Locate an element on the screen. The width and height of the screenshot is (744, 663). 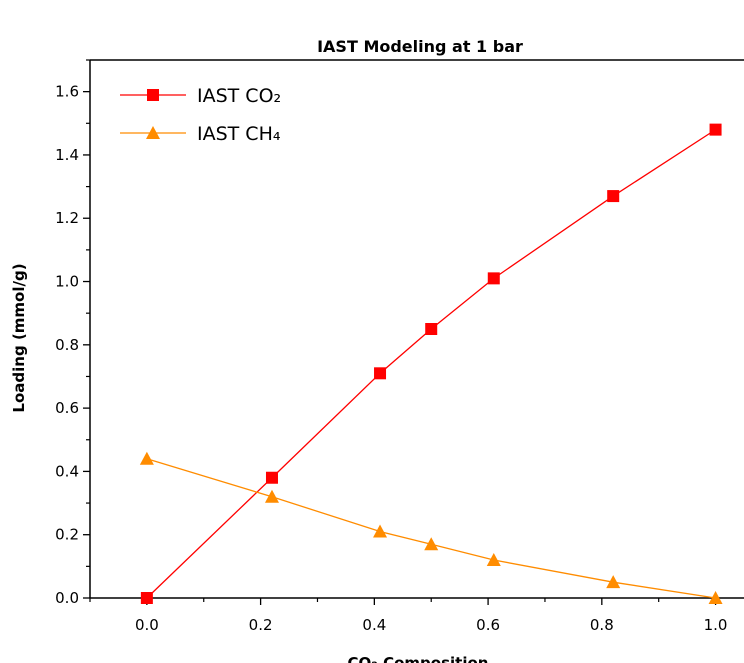
chart-title: IAST Modeling at 1 bar is located at coordinates (420, 46).